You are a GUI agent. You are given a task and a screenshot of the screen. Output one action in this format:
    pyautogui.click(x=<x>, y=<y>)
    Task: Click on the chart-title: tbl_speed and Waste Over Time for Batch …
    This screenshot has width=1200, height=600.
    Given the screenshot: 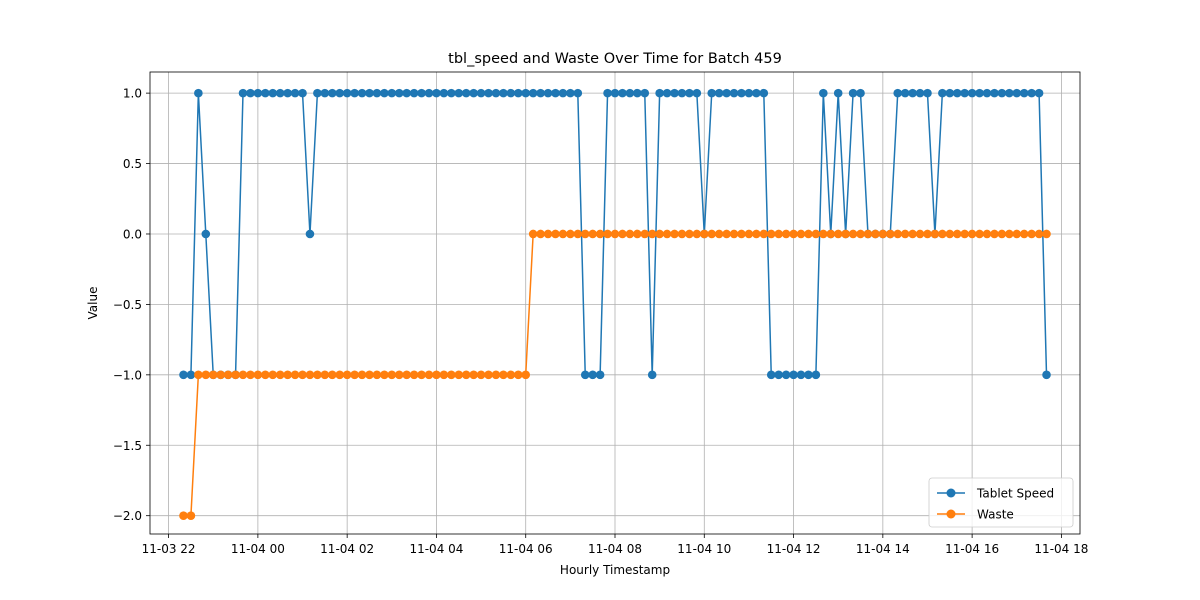 What is the action you would take?
    pyautogui.click(x=615, y=59)
    